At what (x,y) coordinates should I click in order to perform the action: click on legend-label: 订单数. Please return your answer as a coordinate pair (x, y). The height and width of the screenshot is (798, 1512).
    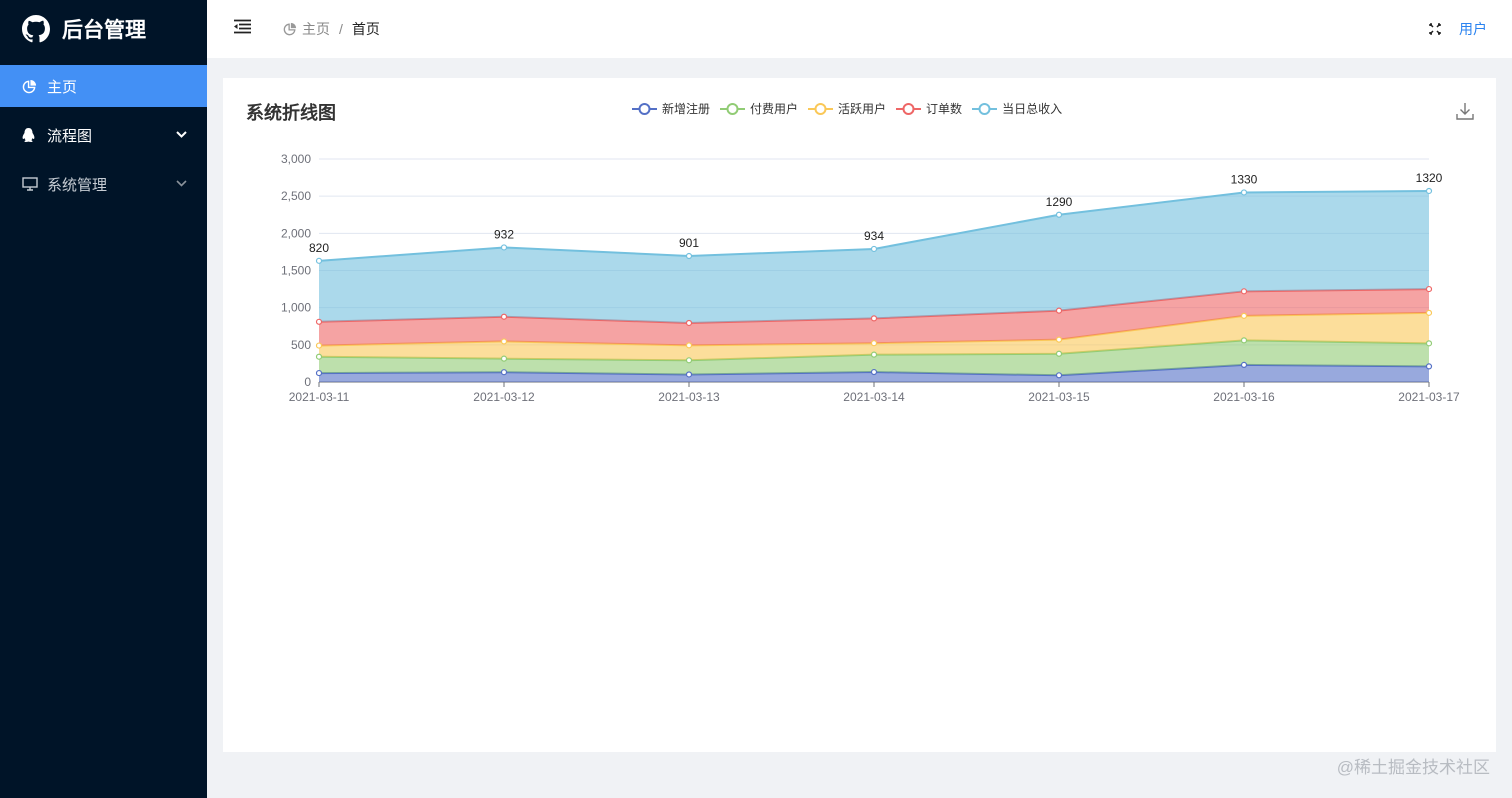
    Looking at the image, I should click on (944, 109).